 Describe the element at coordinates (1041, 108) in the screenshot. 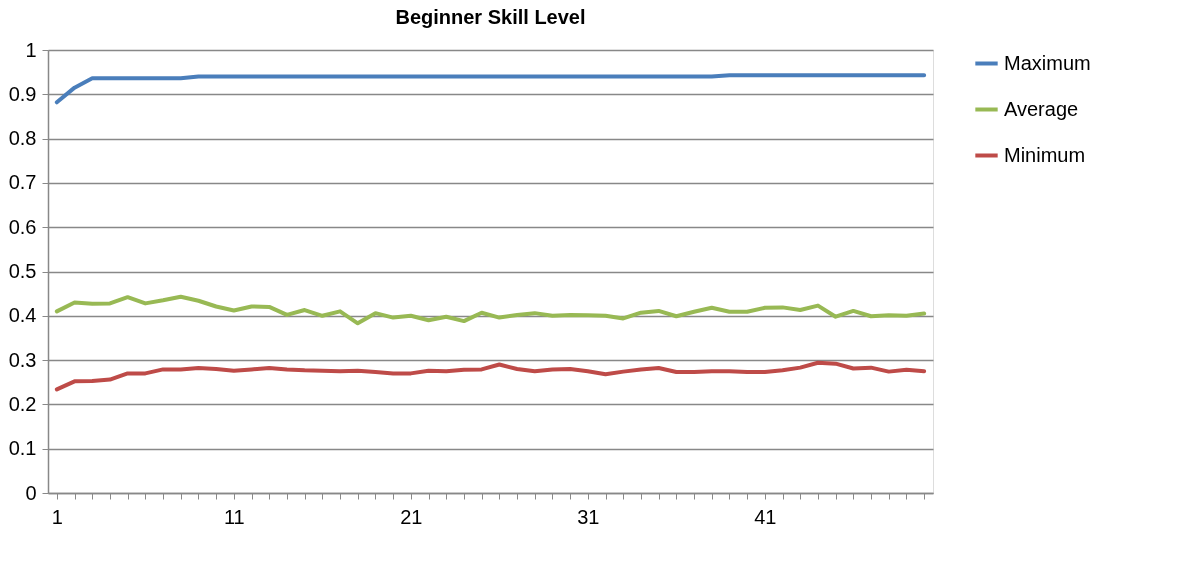

I see `legend-label: Average` at that location.